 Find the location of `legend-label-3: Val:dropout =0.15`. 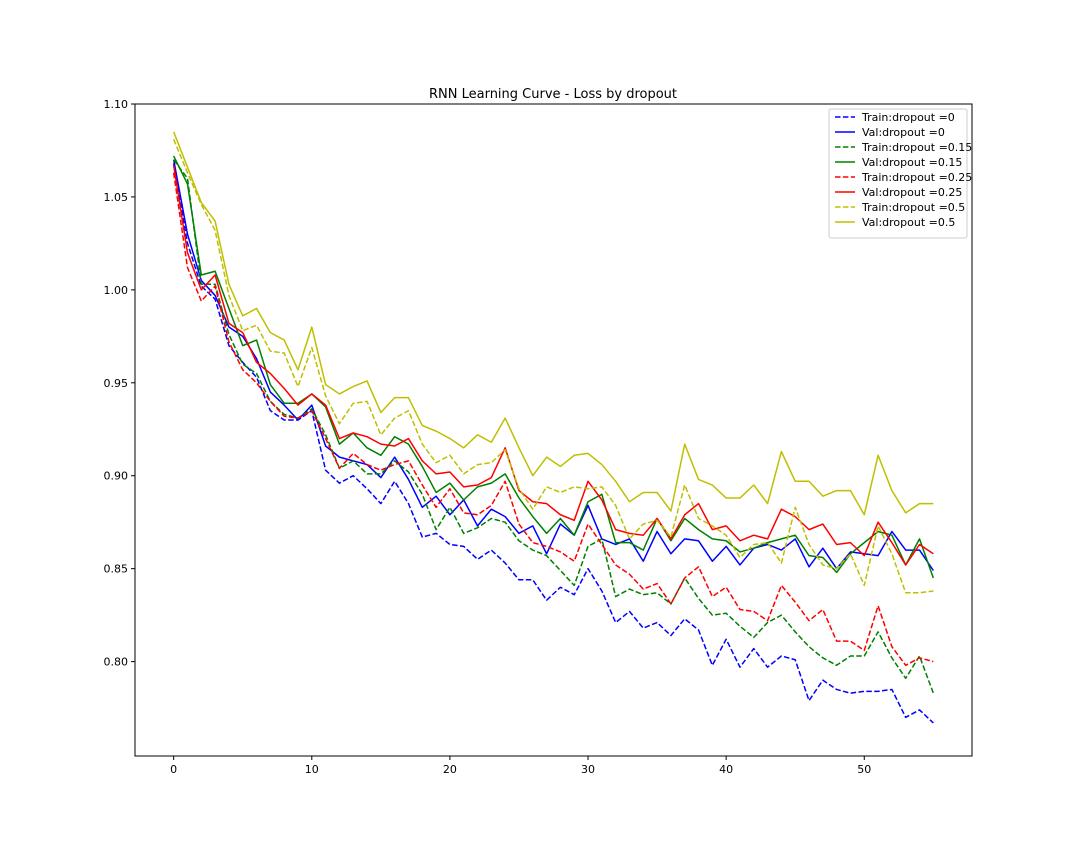

legend-label-3: Val:dropout =0.15 is located at coordinates (912, 162).